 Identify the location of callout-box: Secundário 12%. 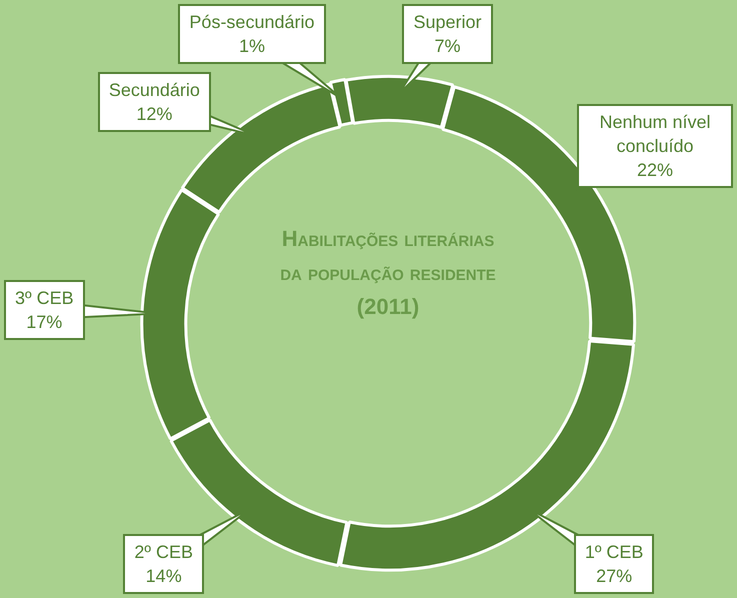
(154, 102).